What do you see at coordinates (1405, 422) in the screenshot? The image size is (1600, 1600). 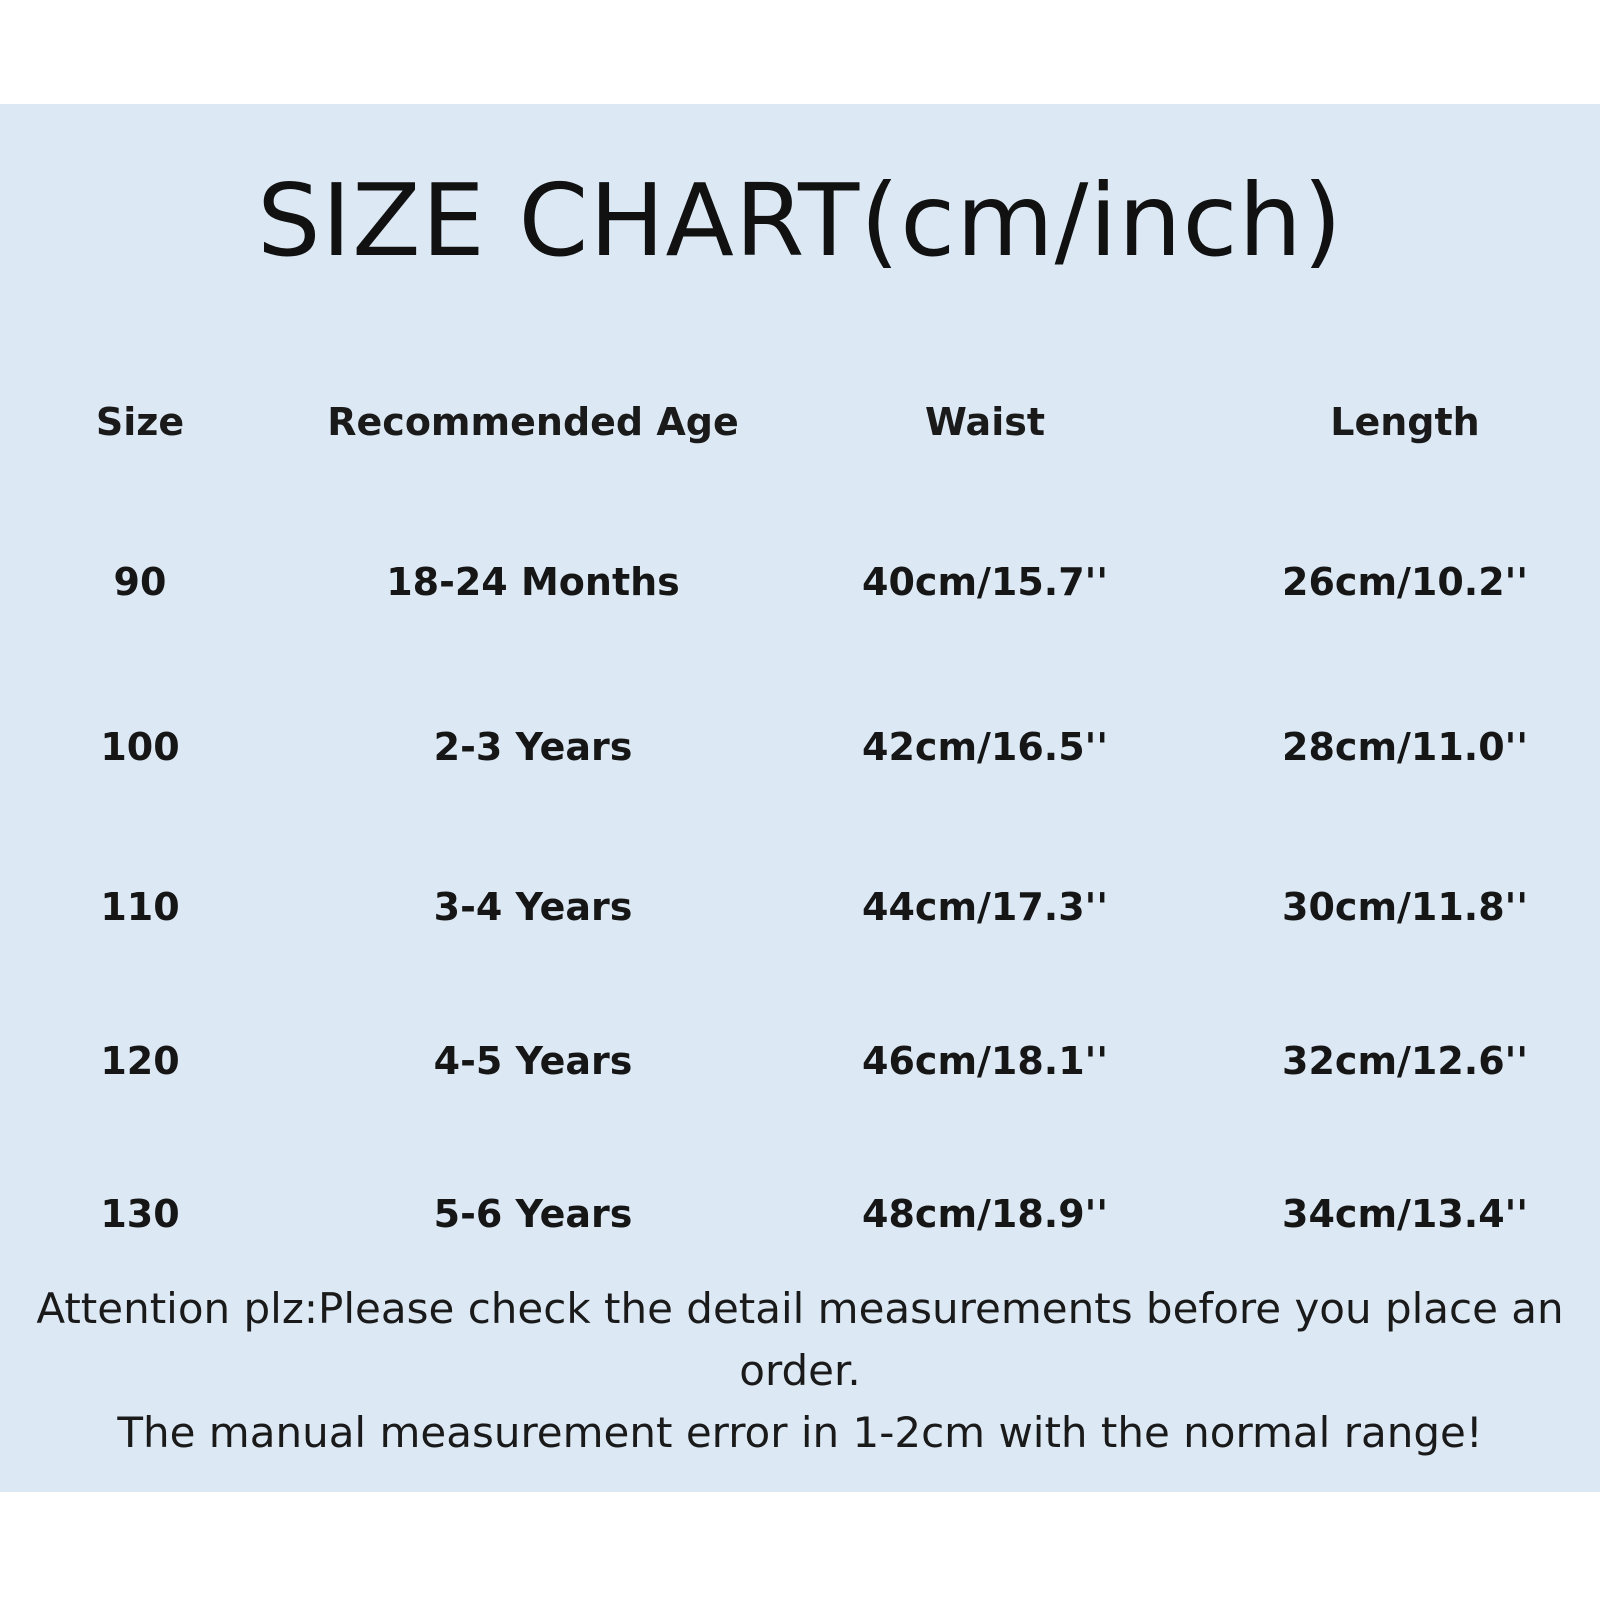 I see `header-length: Length` at bounding box center [1405, 422].